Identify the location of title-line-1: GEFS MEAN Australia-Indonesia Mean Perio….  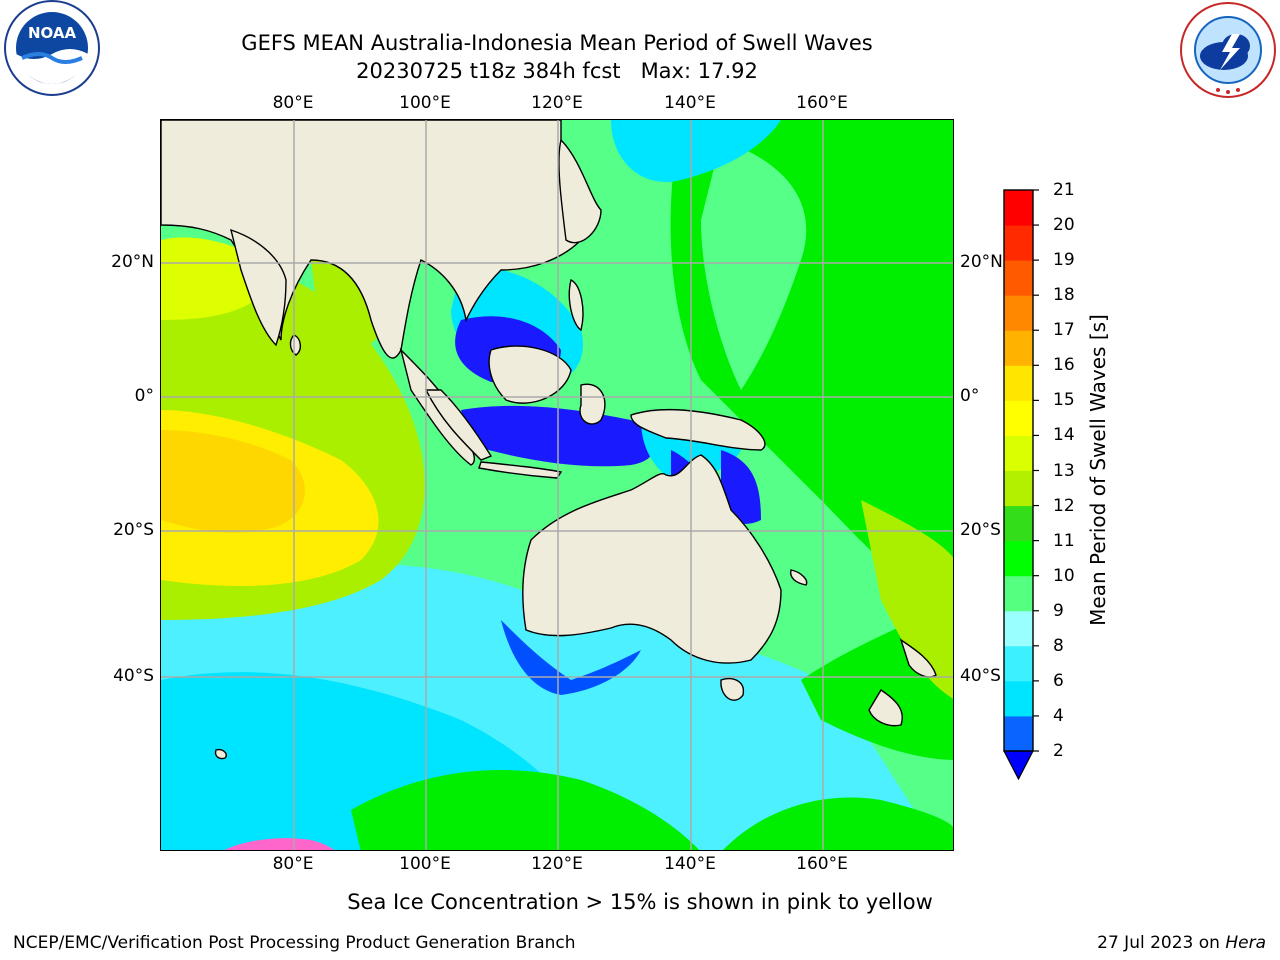
(557, 43).